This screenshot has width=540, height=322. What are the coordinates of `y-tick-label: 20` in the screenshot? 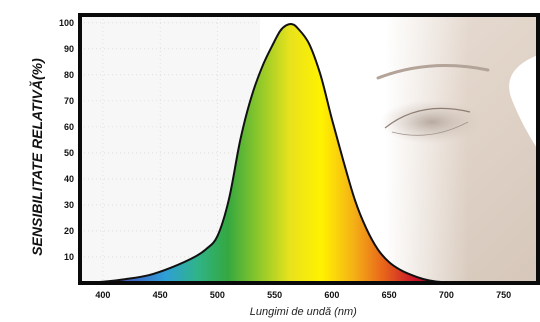 It's located at (69, 231).